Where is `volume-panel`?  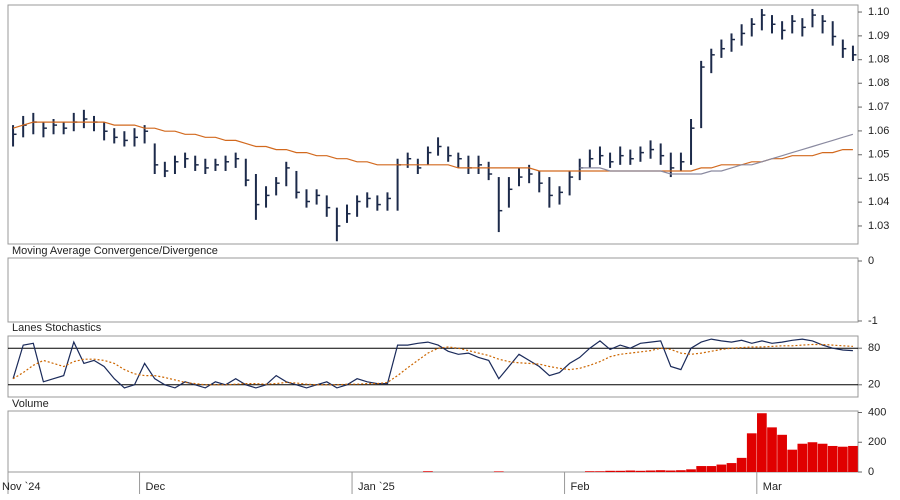
volume-panel is located at coordinates (433, 441).